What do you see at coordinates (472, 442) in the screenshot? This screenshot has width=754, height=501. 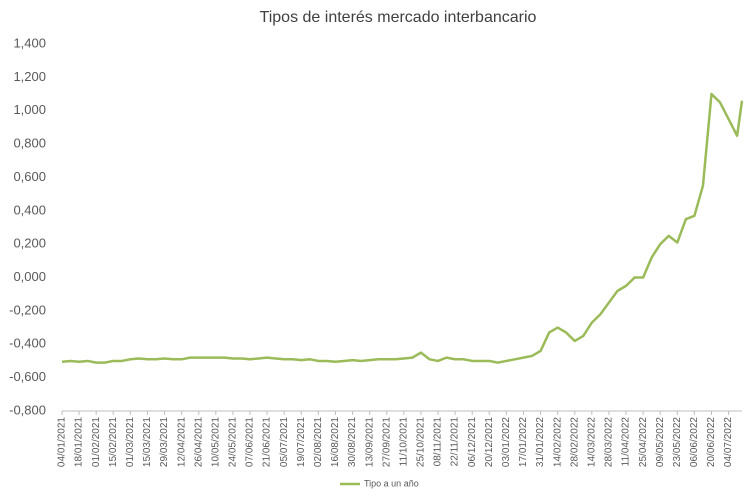 I see `x-tick-label: 06/12/2021` at bounding box center [472, 442].